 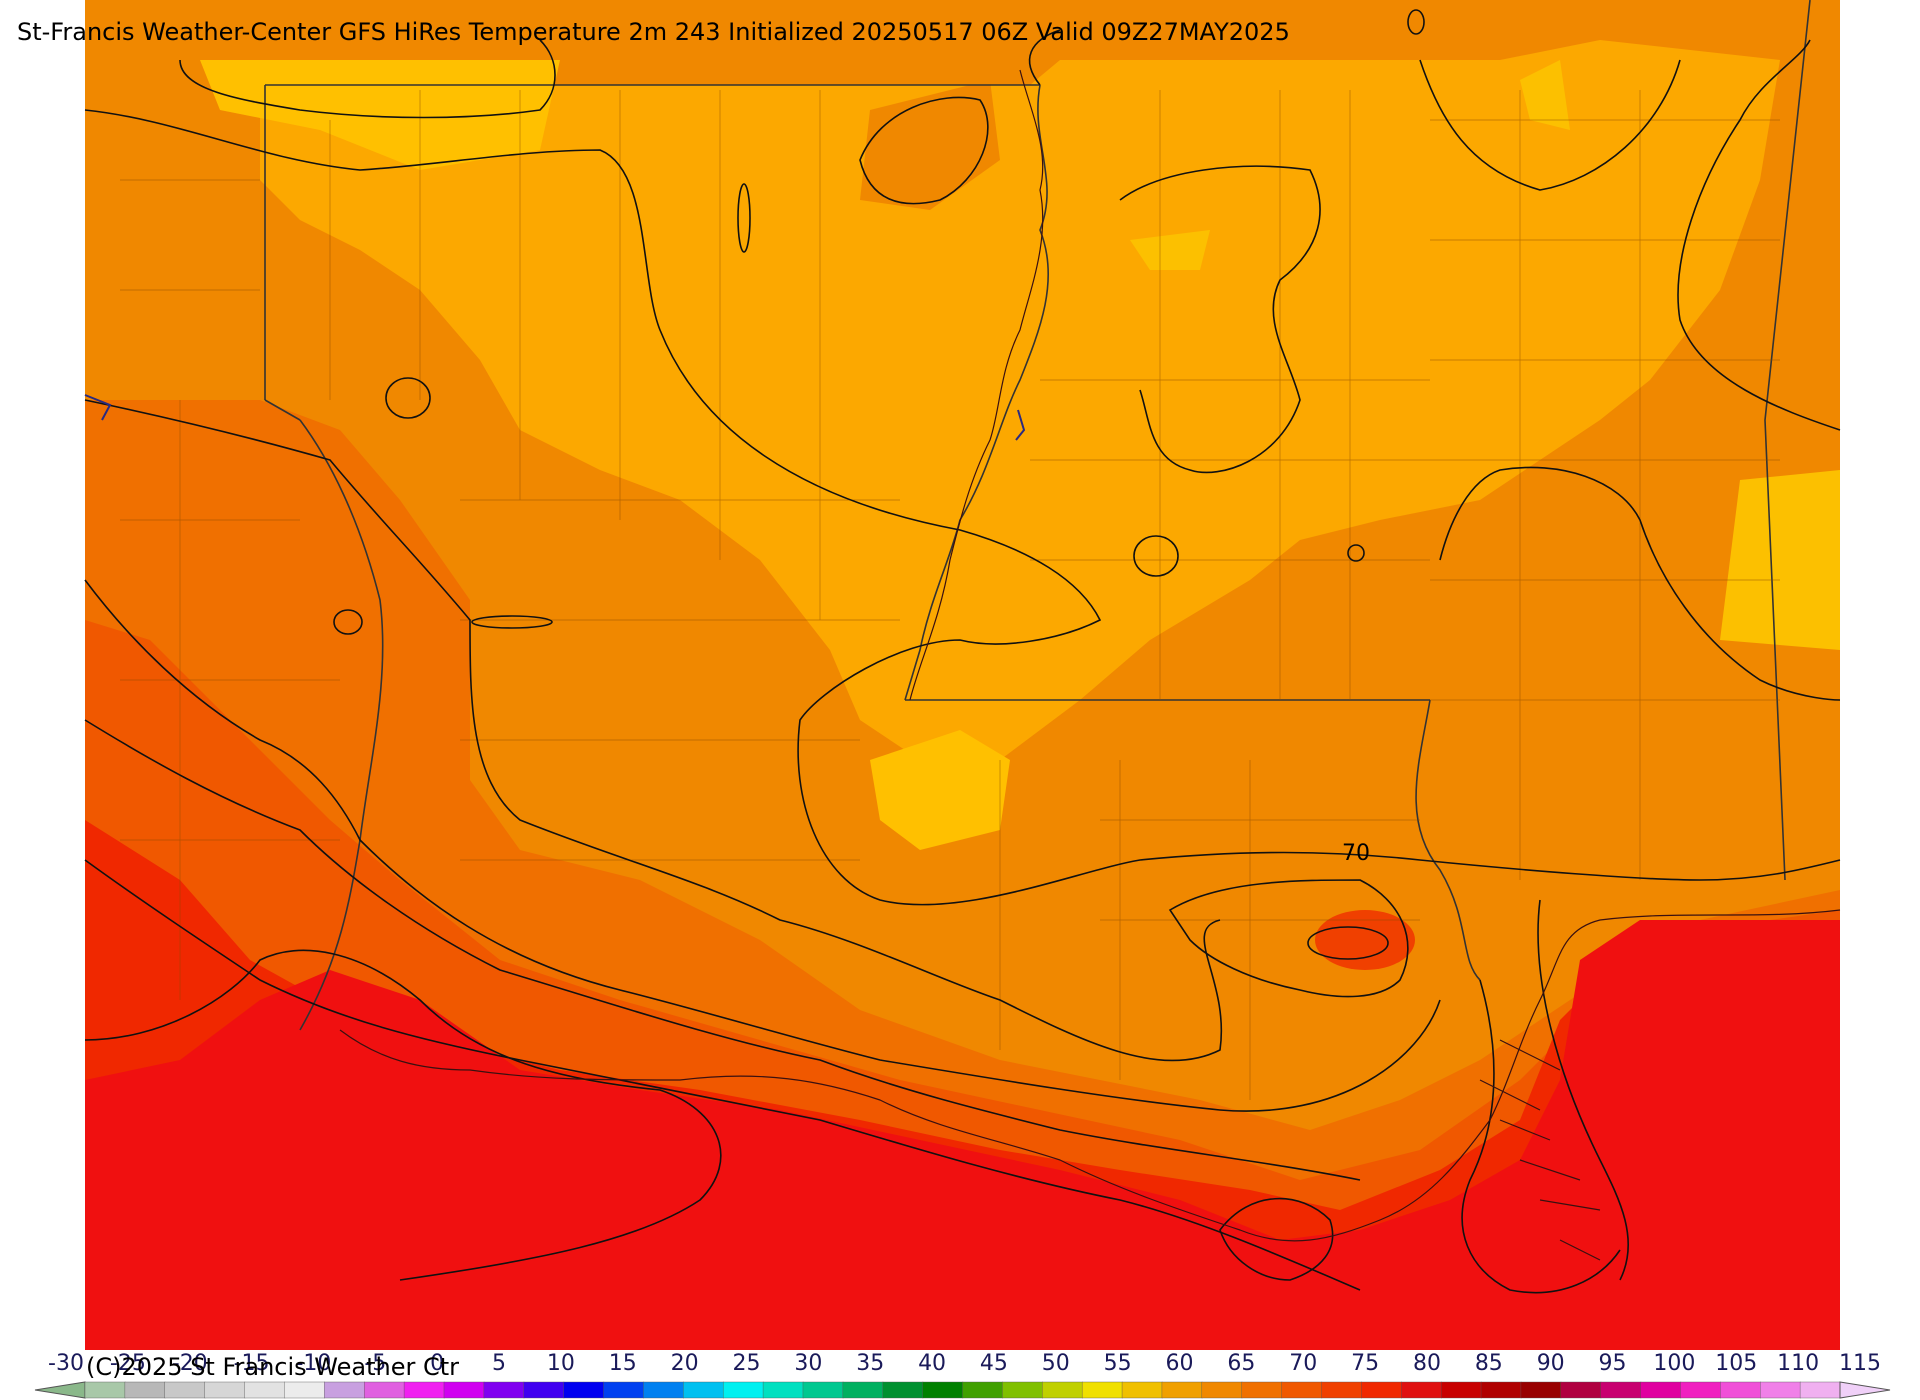 I want to click on colorbar-tick-label: 80, so click(x=1426, y=1363).